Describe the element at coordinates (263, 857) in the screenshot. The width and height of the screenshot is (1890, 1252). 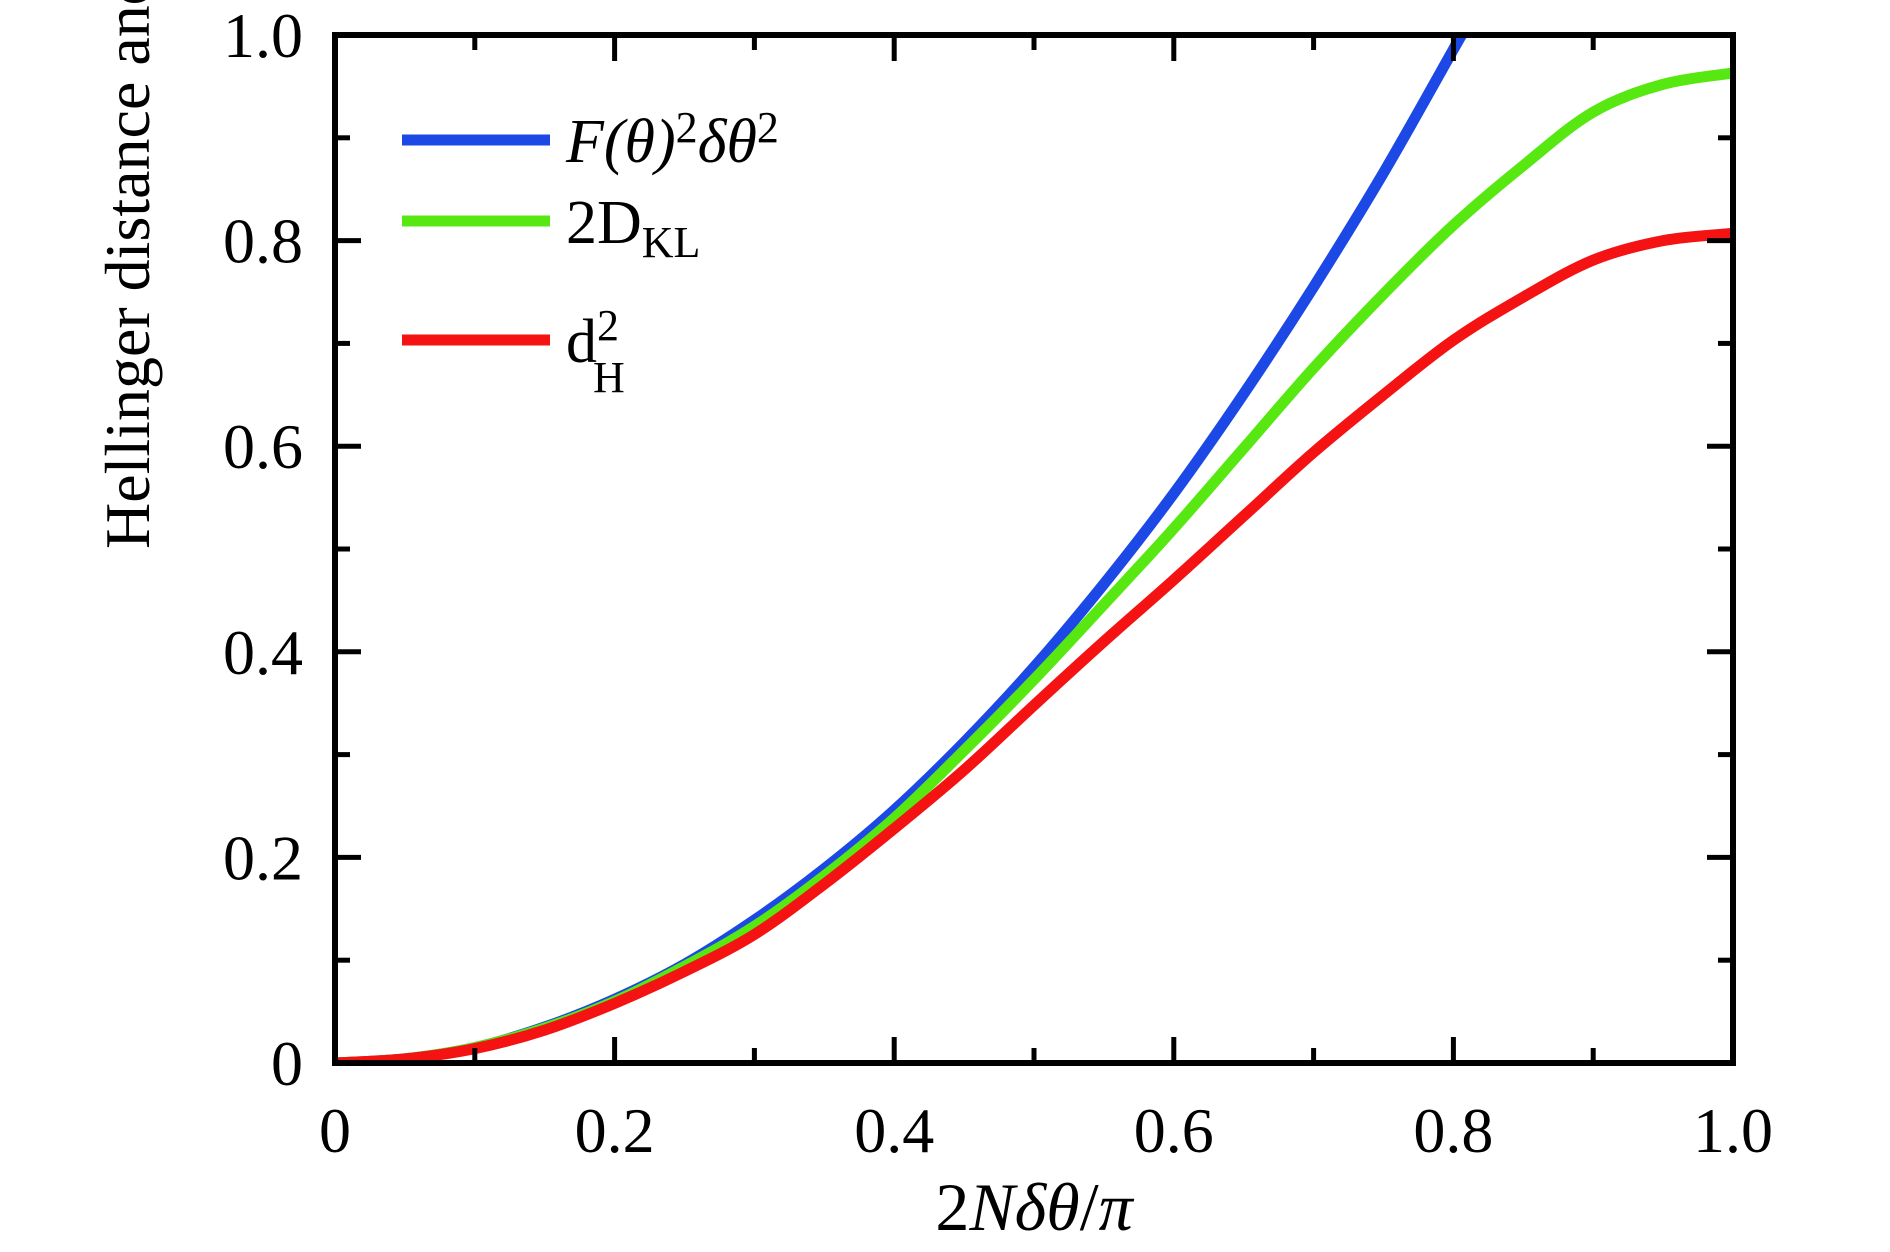
I see `y-tick-label: 0.2` at that location.